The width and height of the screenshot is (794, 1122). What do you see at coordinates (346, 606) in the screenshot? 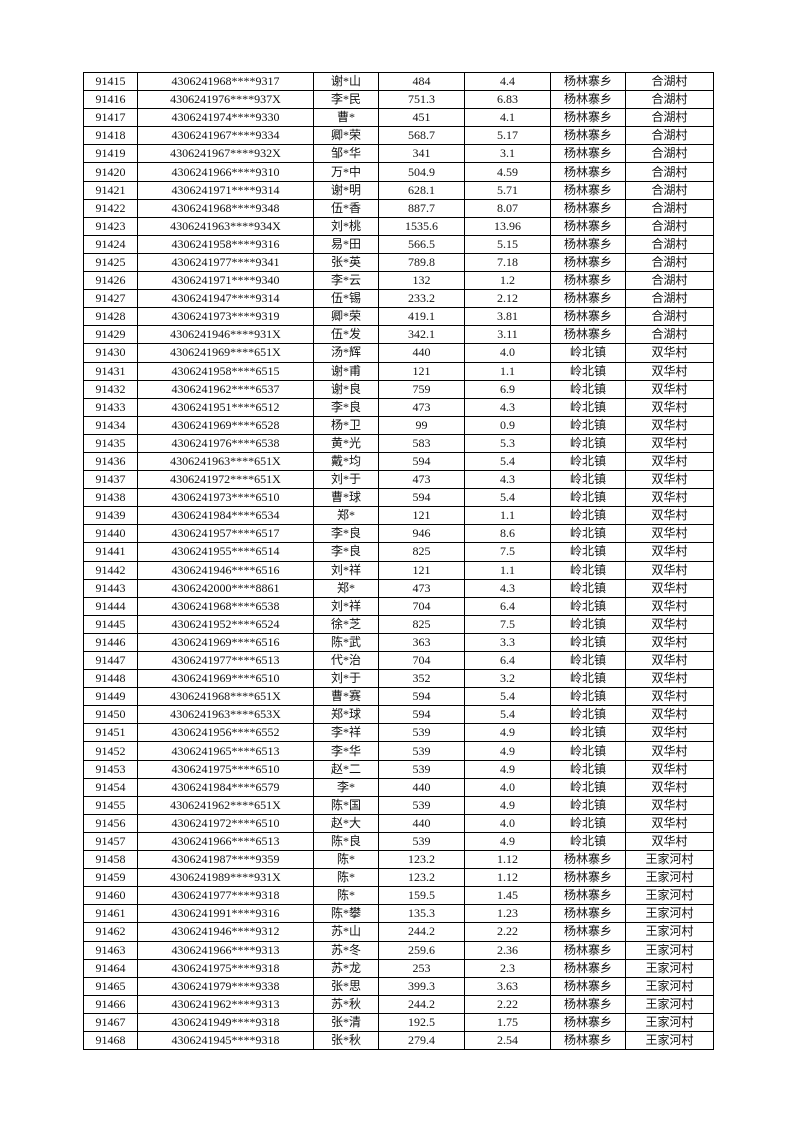
I see `name-cell: 刘*祥` at bounding box center [346, 606].